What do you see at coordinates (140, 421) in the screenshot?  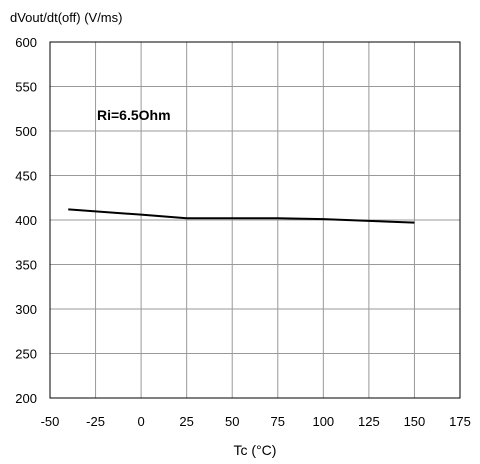 I see `x-tick-label: 0` at bounding box center [140, 421].